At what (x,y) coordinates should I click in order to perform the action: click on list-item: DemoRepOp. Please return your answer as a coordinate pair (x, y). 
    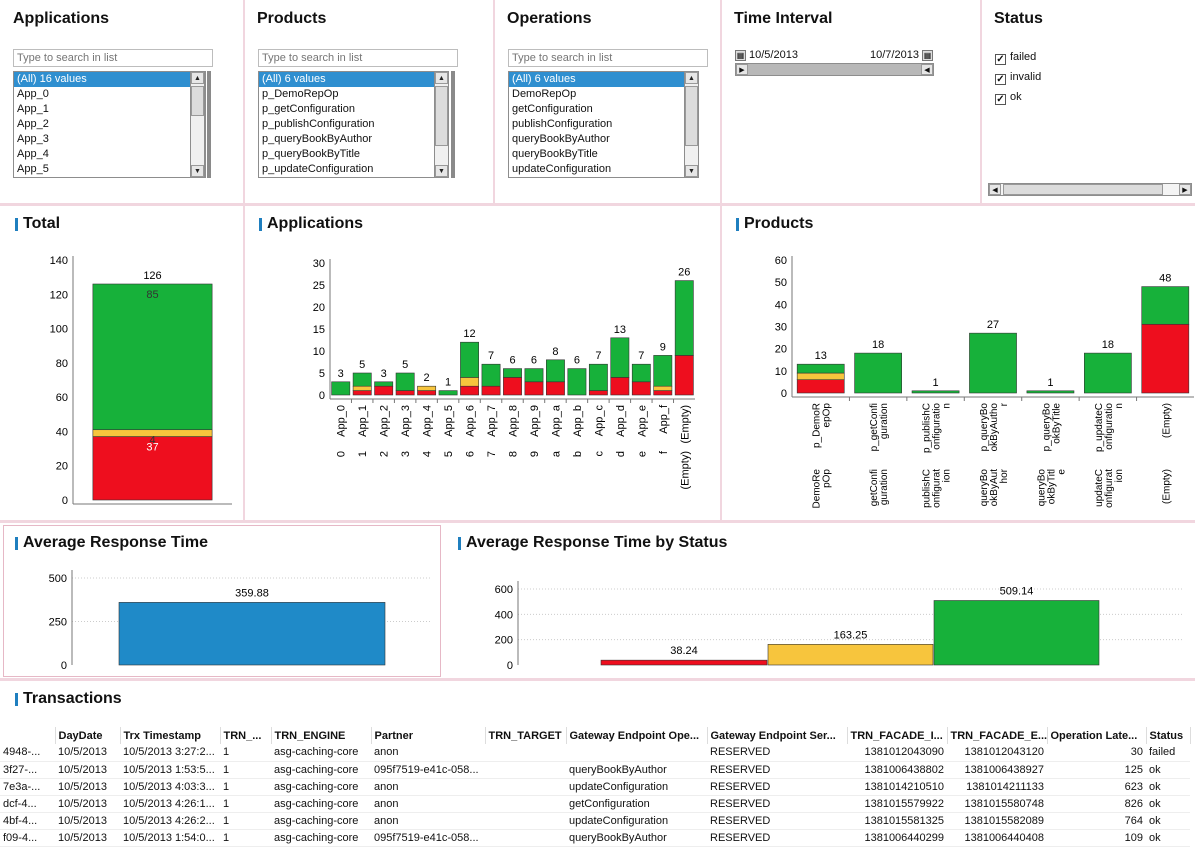
    Looking at the image, I should click on (544, 94).